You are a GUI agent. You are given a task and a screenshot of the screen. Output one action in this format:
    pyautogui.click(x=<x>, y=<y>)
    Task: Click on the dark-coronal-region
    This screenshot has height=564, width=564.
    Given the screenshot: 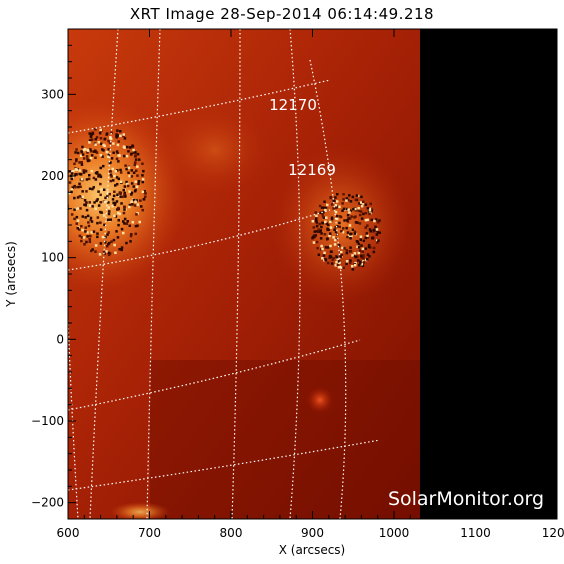 What is the action you would take?
    pyautogui.click(x=285, y=439)
    